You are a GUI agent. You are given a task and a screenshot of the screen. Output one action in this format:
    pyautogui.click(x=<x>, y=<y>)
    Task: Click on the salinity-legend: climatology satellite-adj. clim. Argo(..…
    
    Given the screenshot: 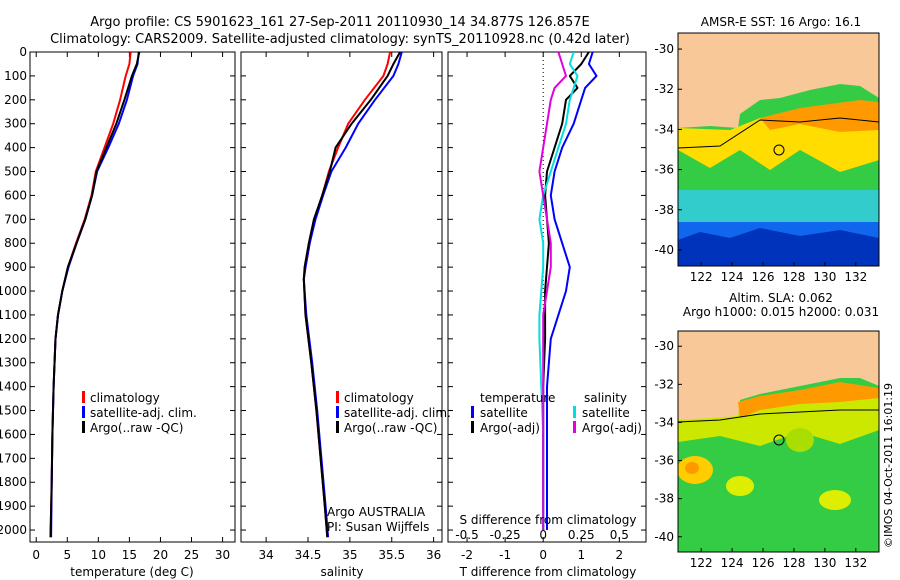 What is the action you would take?
    pyautogui.click(x=393, y=413)
    